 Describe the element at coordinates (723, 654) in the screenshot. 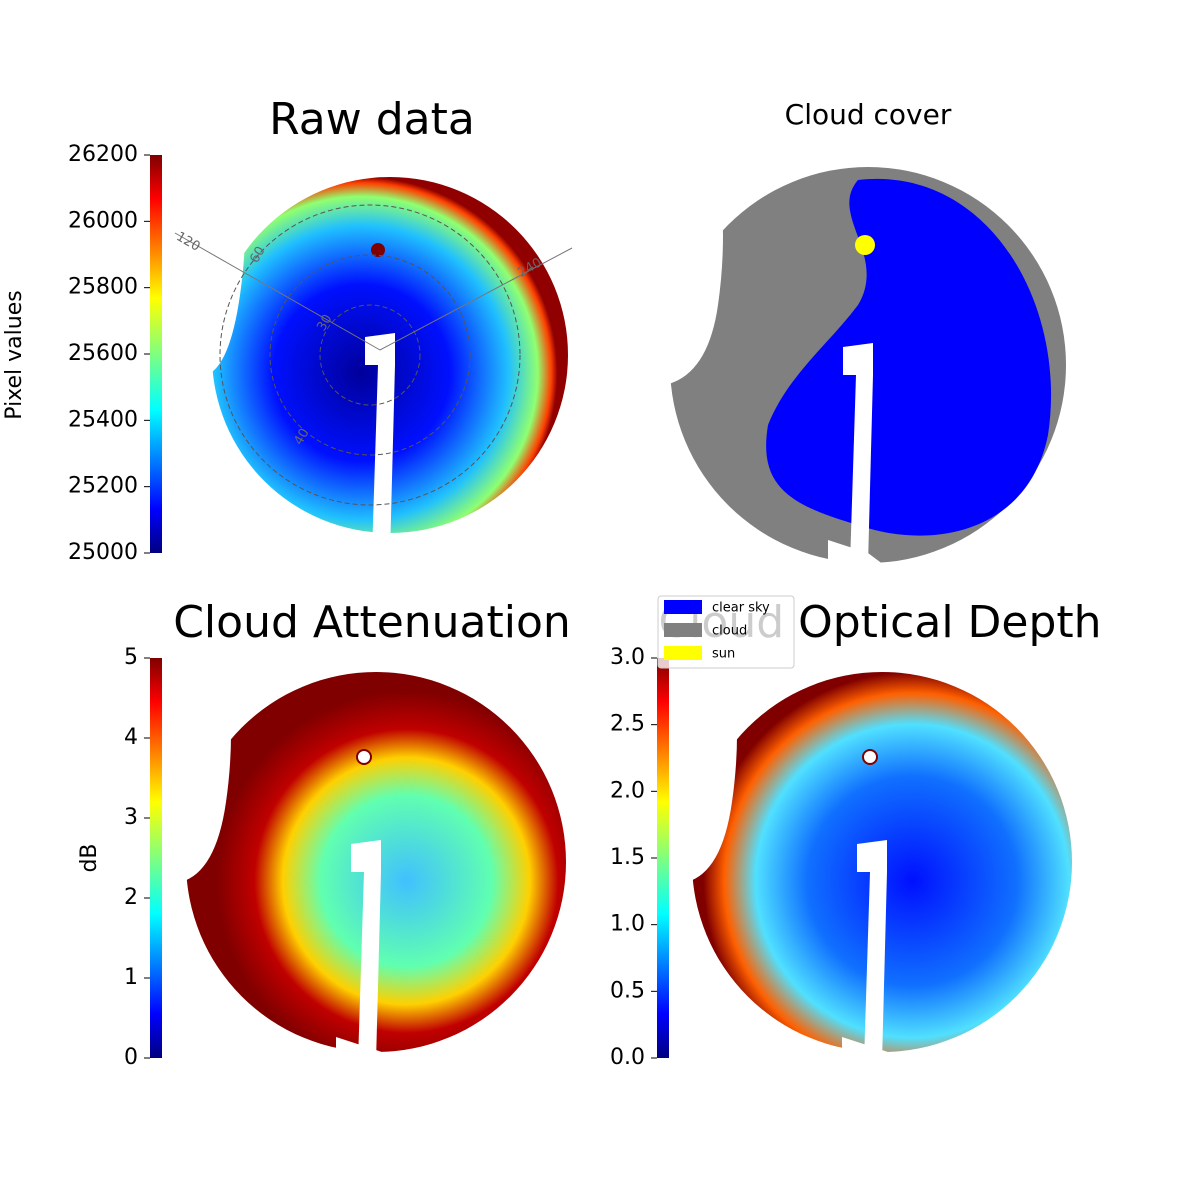

I see `legend-label: sun` at that location.